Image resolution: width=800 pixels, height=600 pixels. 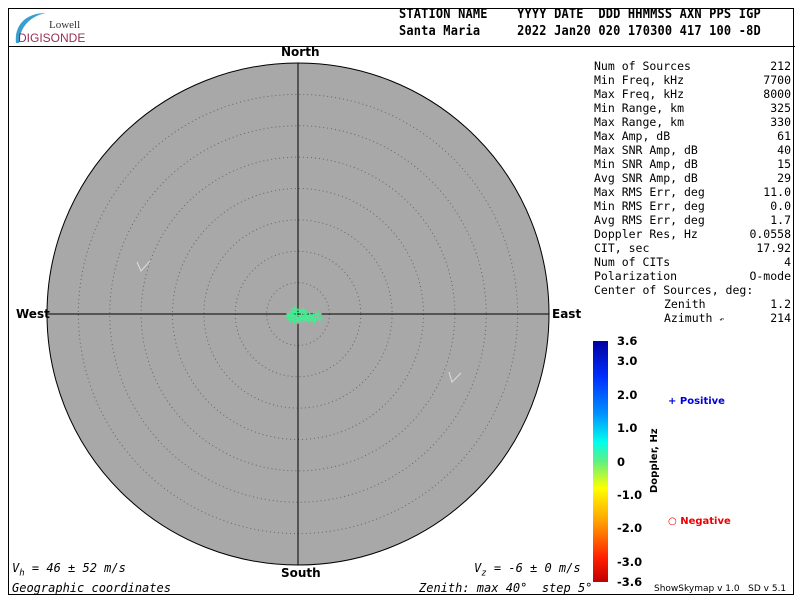 I want to click on legend-negative: ○ Negative, so click(x=699, y=521).